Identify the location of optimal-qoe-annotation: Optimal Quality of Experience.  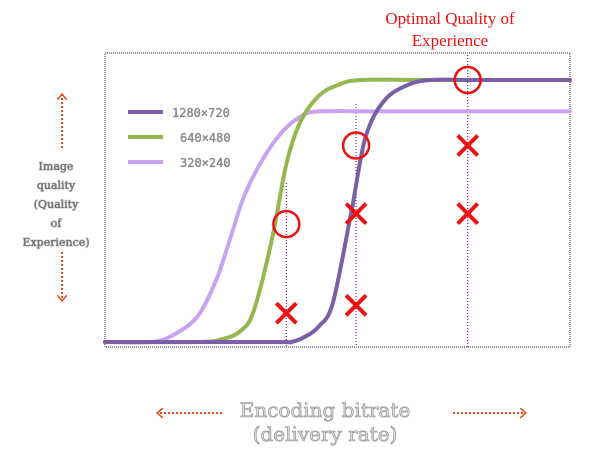
(450, 29).